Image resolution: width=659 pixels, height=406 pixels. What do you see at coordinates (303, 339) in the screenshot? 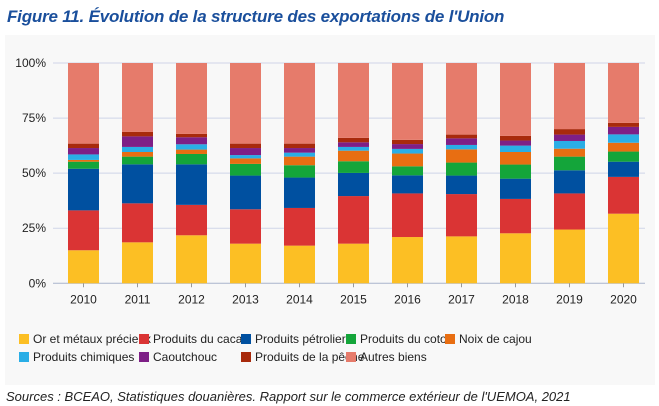
I see `legend-label: Produits pétroliers` at bounding box center [303, 339].